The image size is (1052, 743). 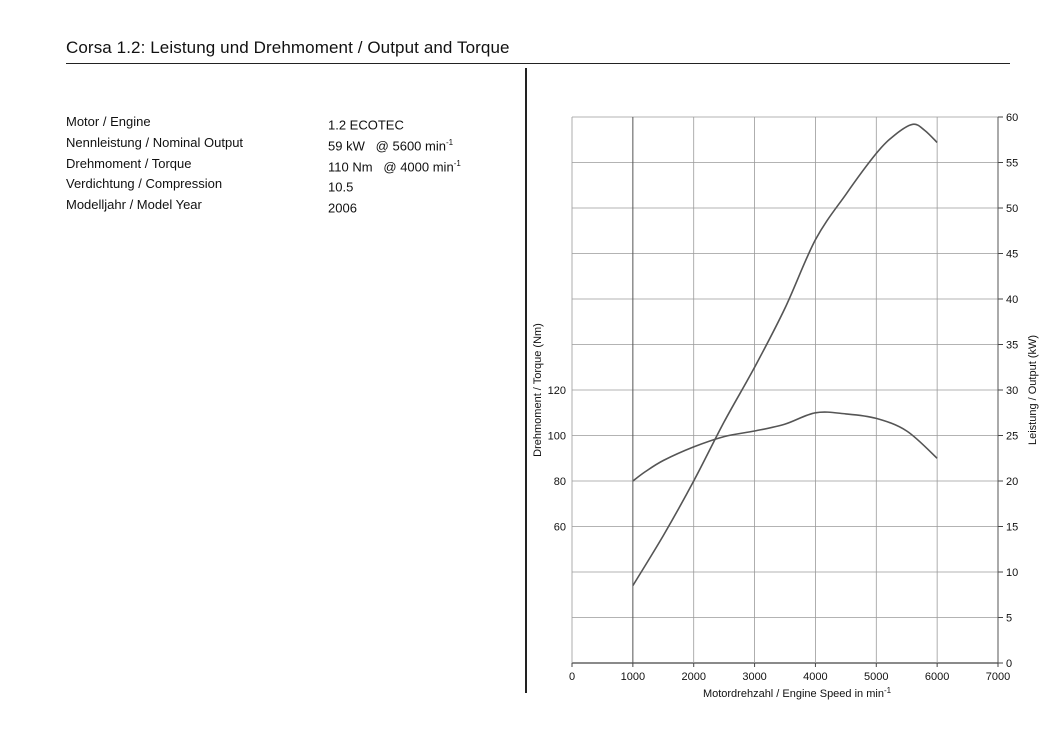 I want to click on spec-label: Verdichtung / Compression, so click(x=144, y=184).